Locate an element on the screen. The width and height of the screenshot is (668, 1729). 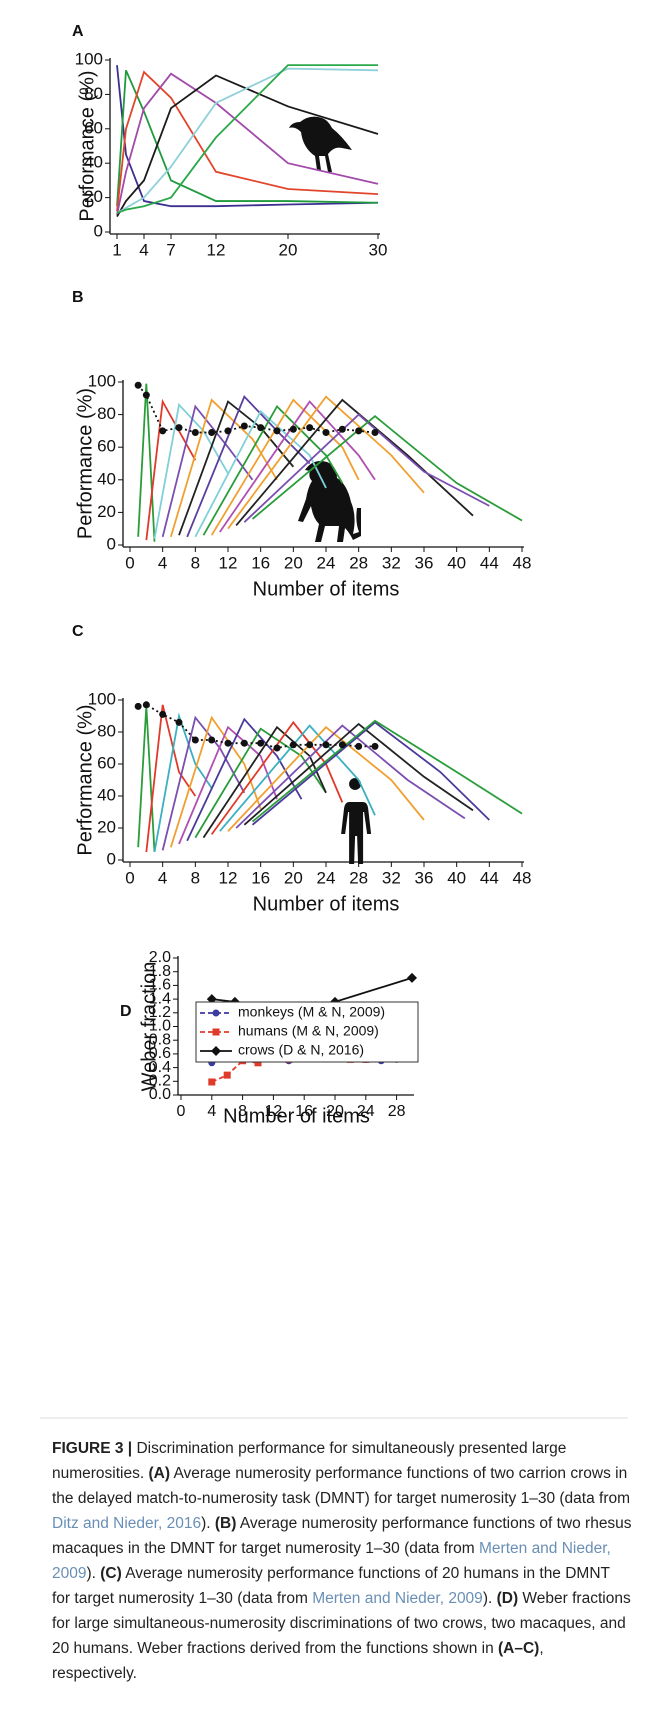
caption-bold: (A–C) is located at coordinates (519, 1648).